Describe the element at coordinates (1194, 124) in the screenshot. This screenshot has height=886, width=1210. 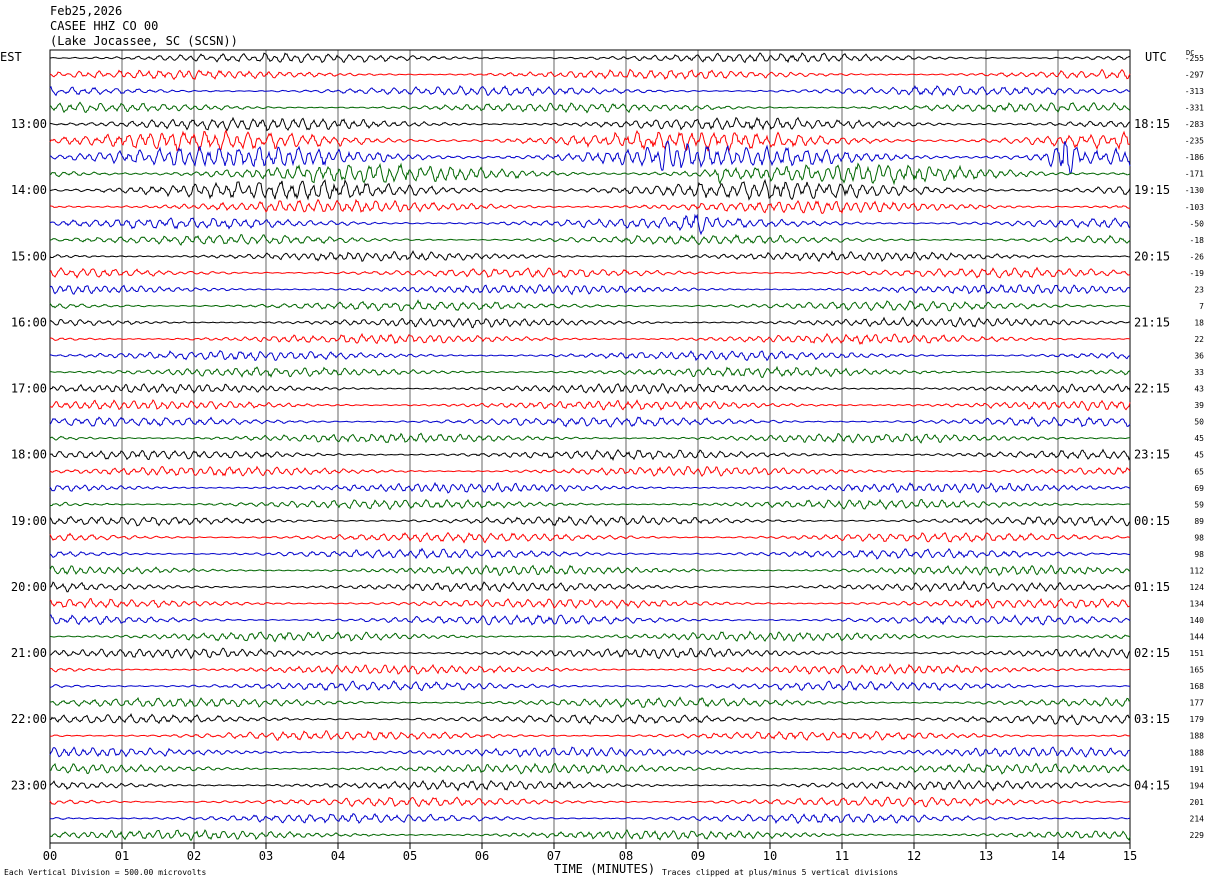
I see `dc-offset-label: -283` at that location.